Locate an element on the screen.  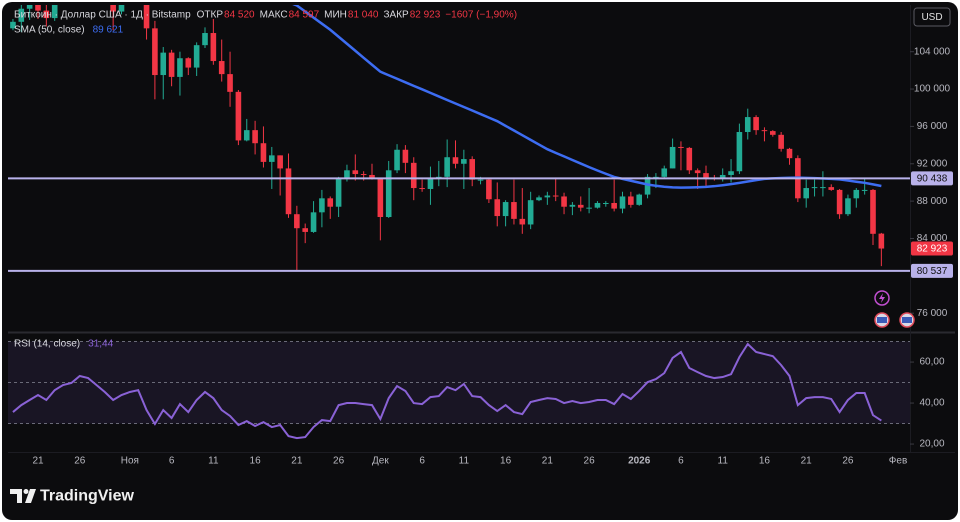
currency-button-box is located at coordinates (932, 17).